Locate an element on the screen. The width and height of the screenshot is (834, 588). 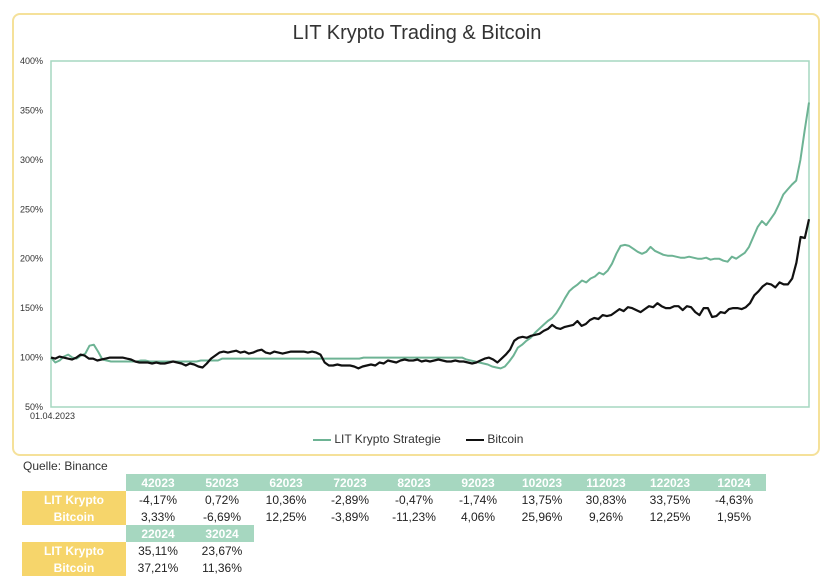
y-tick-label: 250% is located at coordinates (31, 209).